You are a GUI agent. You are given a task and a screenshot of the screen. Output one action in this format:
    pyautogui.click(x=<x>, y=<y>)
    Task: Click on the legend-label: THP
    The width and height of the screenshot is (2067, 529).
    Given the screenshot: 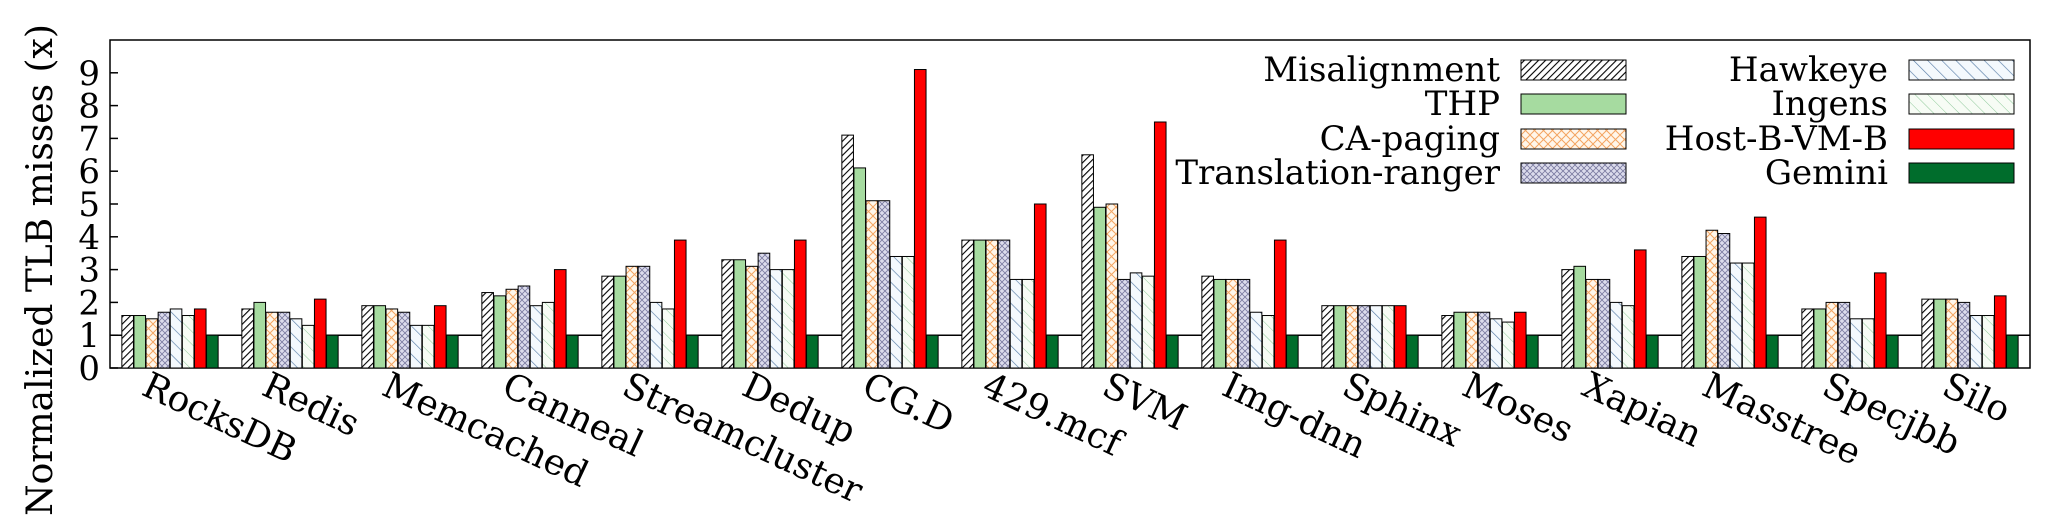 What is the action you would take?
    pyautogui.click(x=1462, y=104)
    